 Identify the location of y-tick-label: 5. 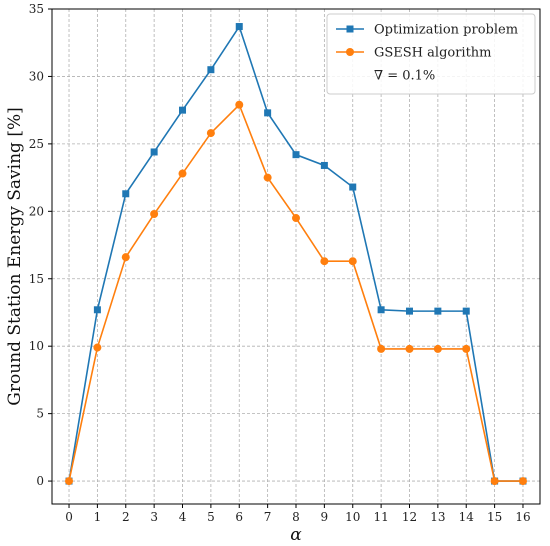
(40, 414).